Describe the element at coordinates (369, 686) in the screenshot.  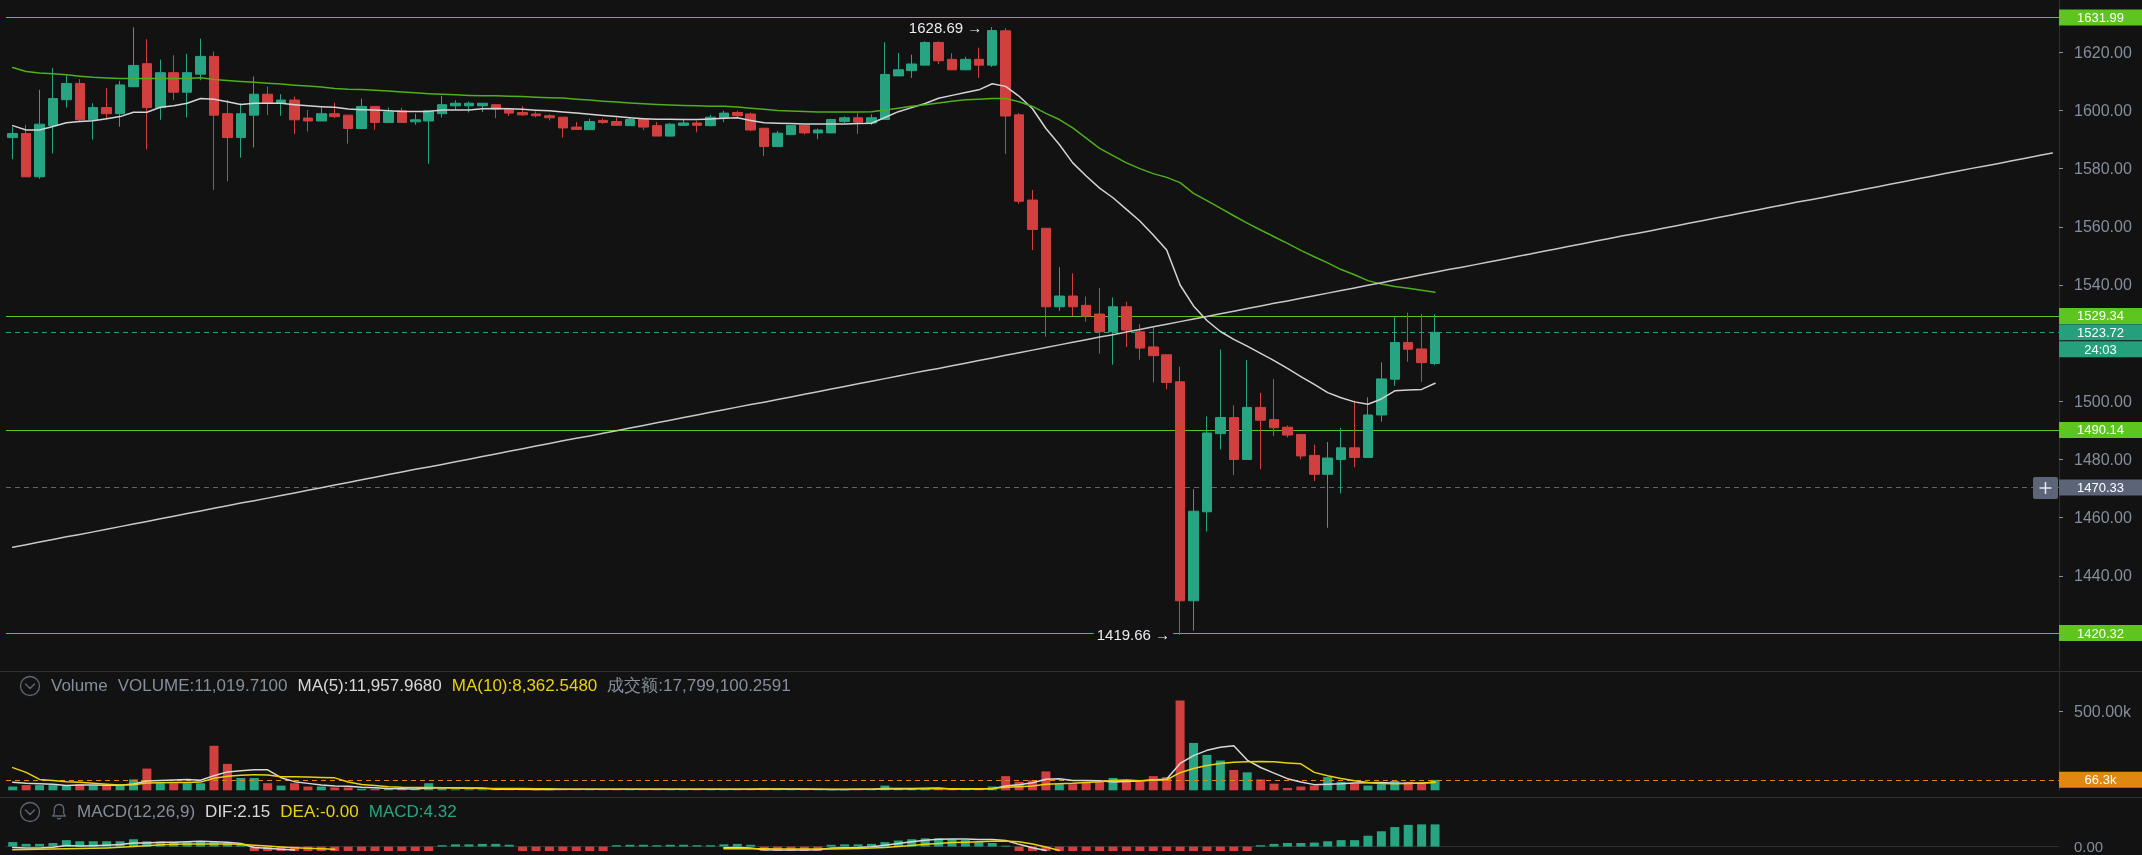
I see `text: MA(5):11,957.9680` at that location.